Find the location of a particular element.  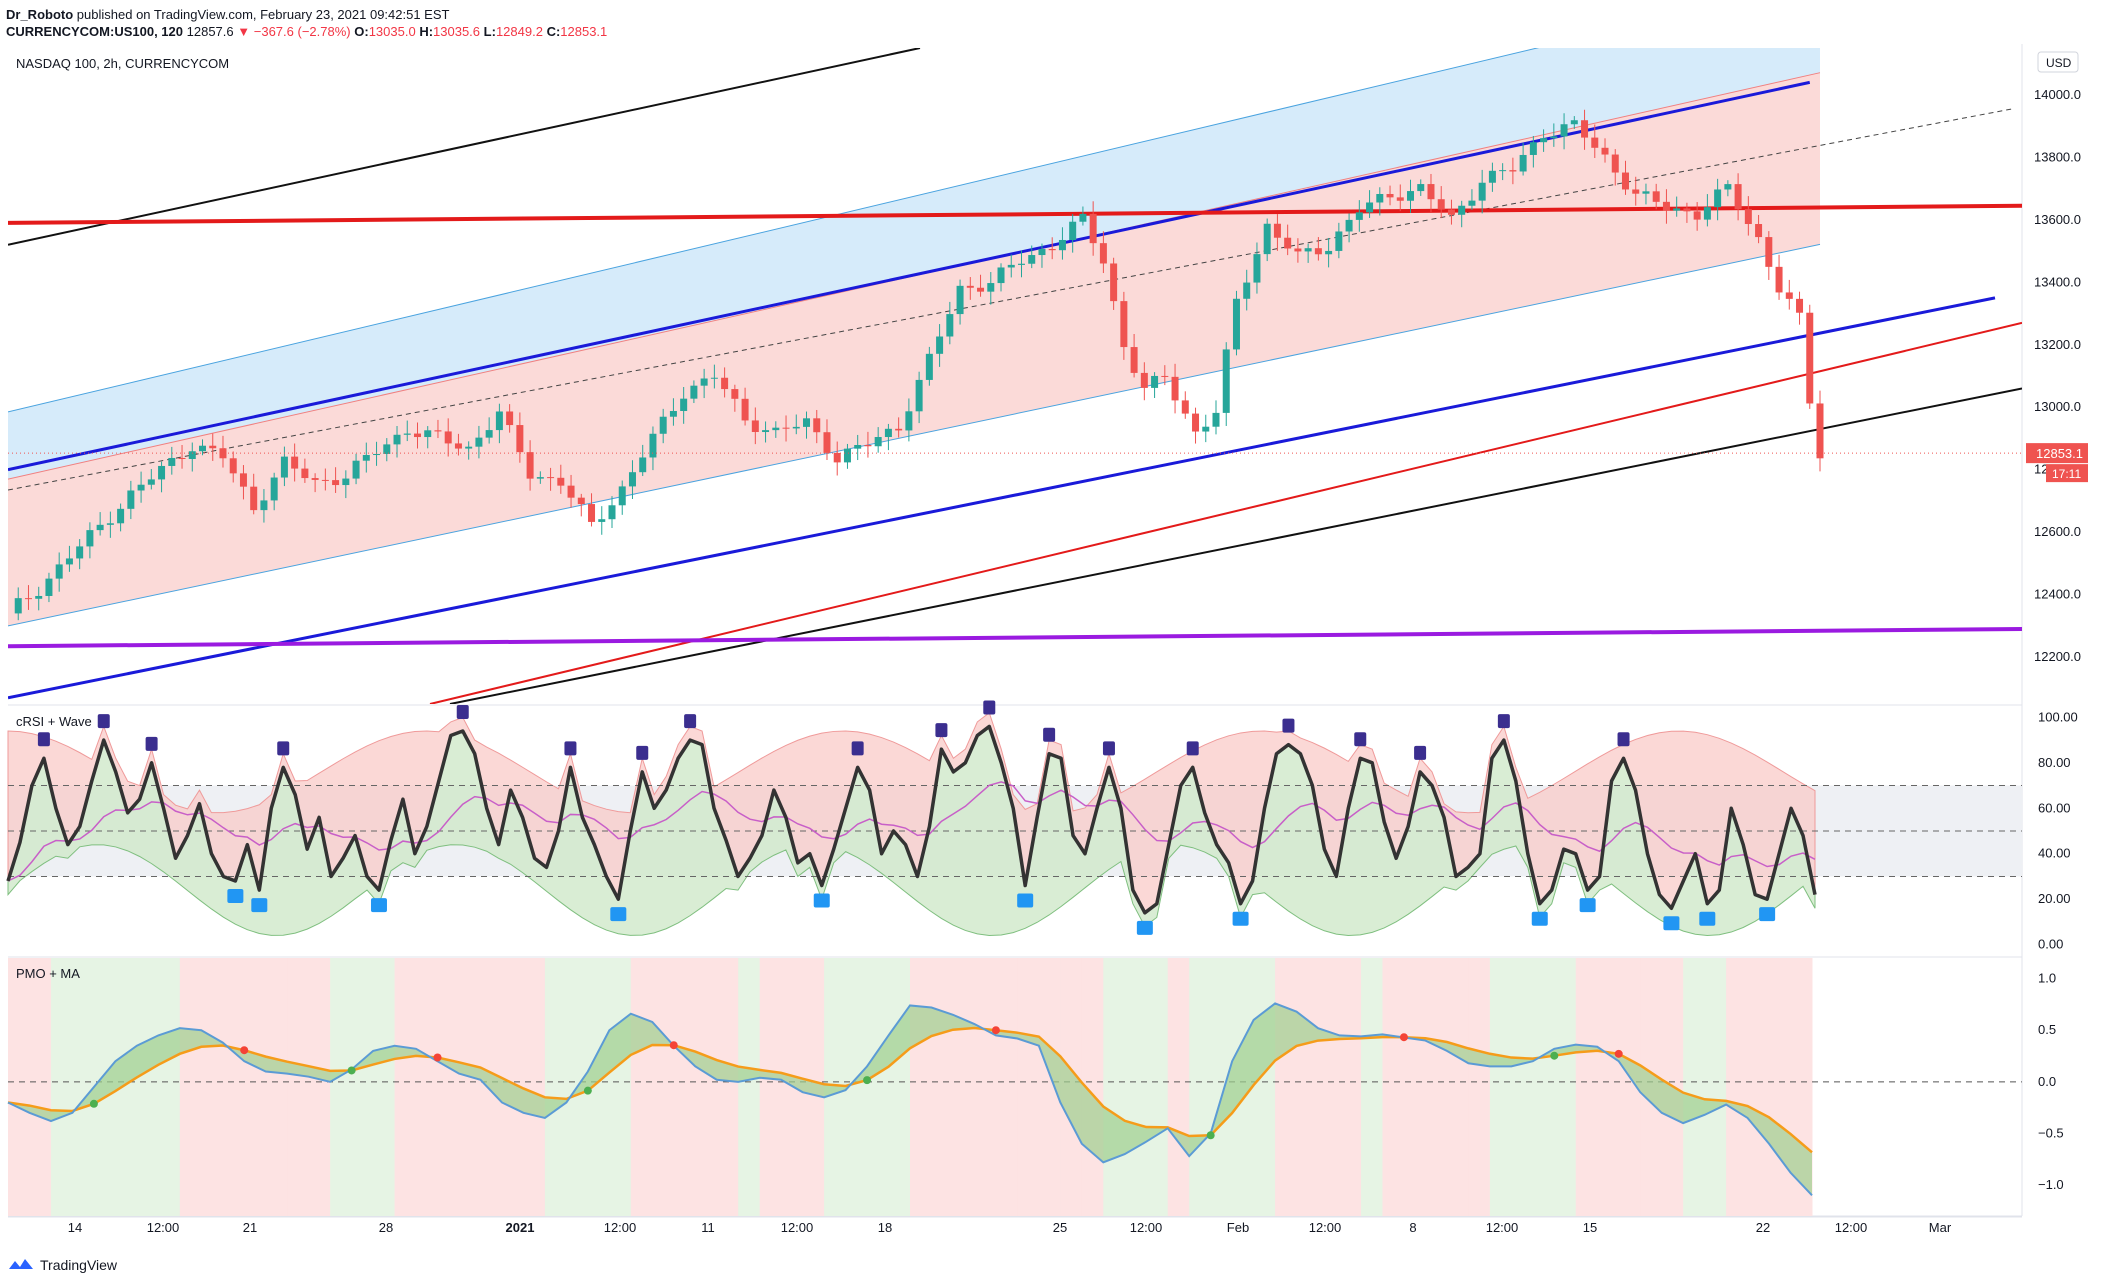

main-pane-title: NASDAQ 100, 2h, CURRENCYCOM is located at coordinates (122, 63).